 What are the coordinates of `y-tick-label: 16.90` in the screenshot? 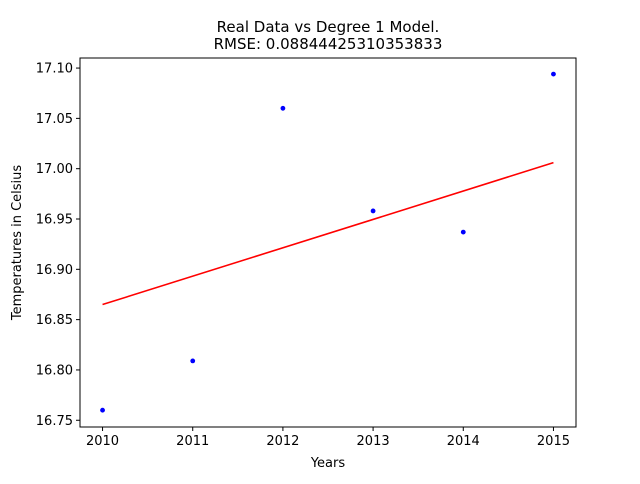 It's located at (54, 270).